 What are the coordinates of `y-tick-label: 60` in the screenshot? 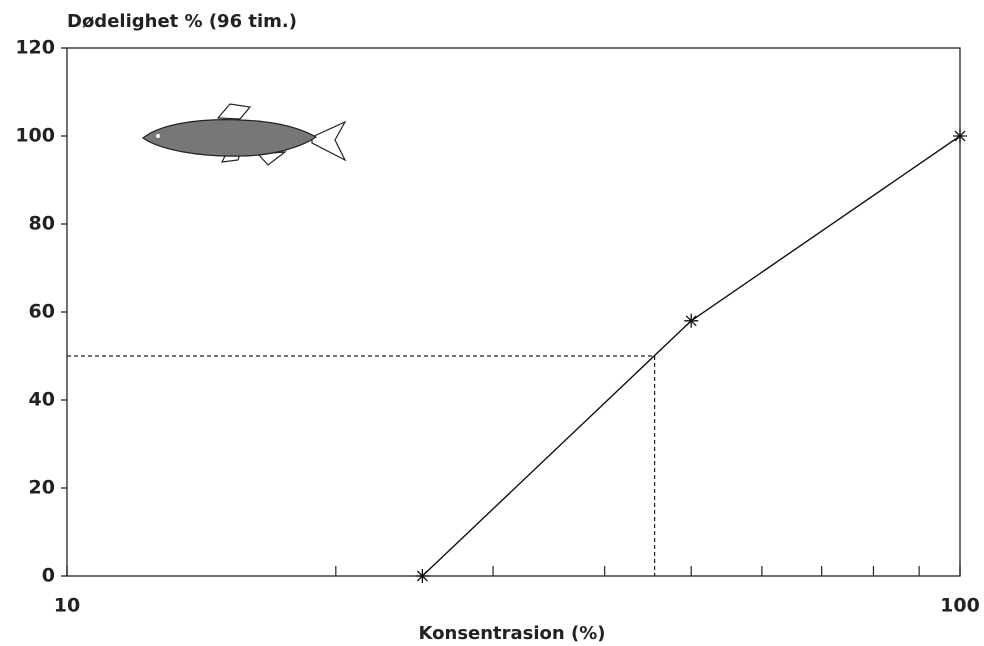 It's located at (42, 312).